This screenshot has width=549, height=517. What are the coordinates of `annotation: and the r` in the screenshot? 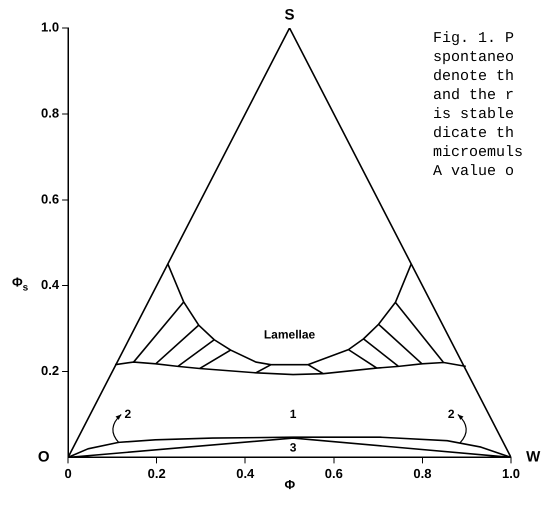 It's located at (473, 95).